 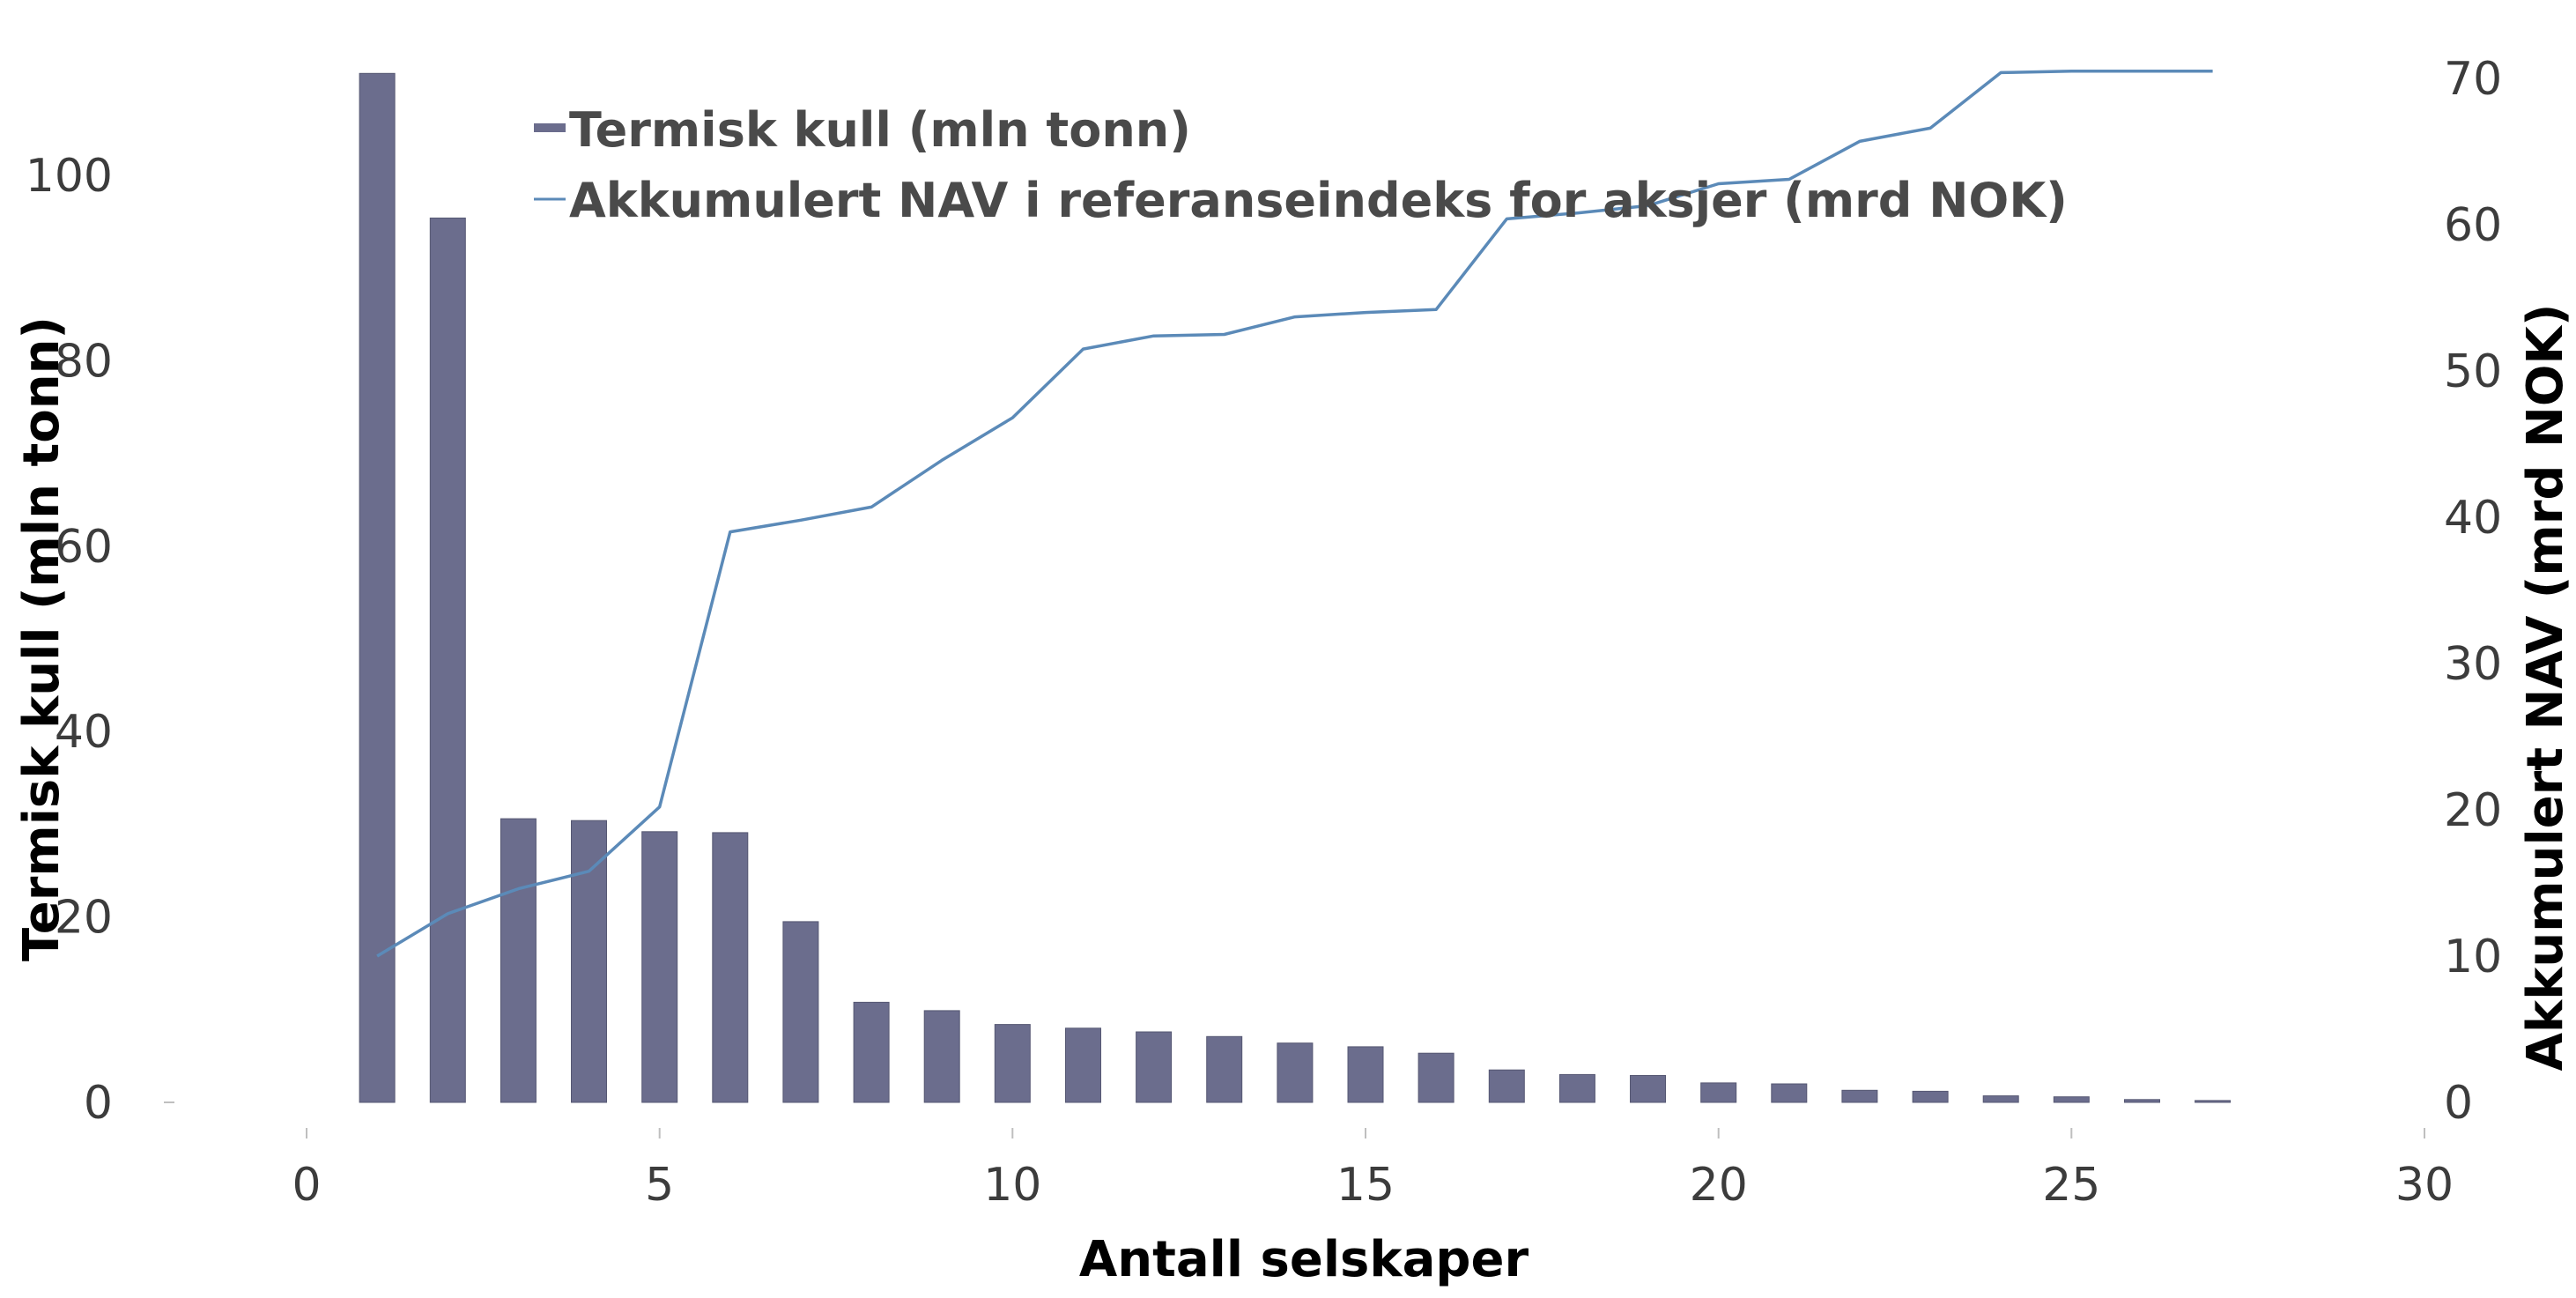 I want to click on x-tick-label-5: 5, so click(x=660, y=1185).